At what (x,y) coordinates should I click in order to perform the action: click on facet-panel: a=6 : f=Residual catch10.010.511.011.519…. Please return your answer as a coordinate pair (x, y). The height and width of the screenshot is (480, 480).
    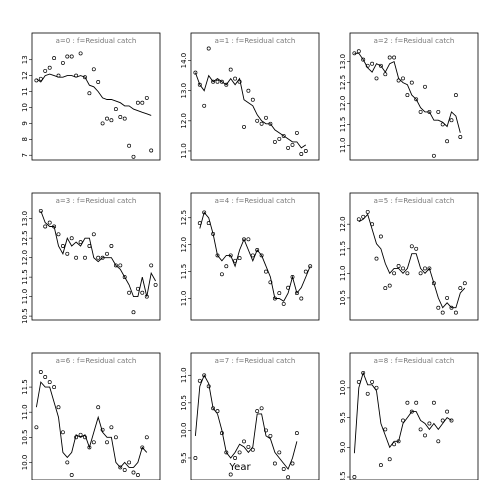
    Looking at the image, I should click on (91, 416).